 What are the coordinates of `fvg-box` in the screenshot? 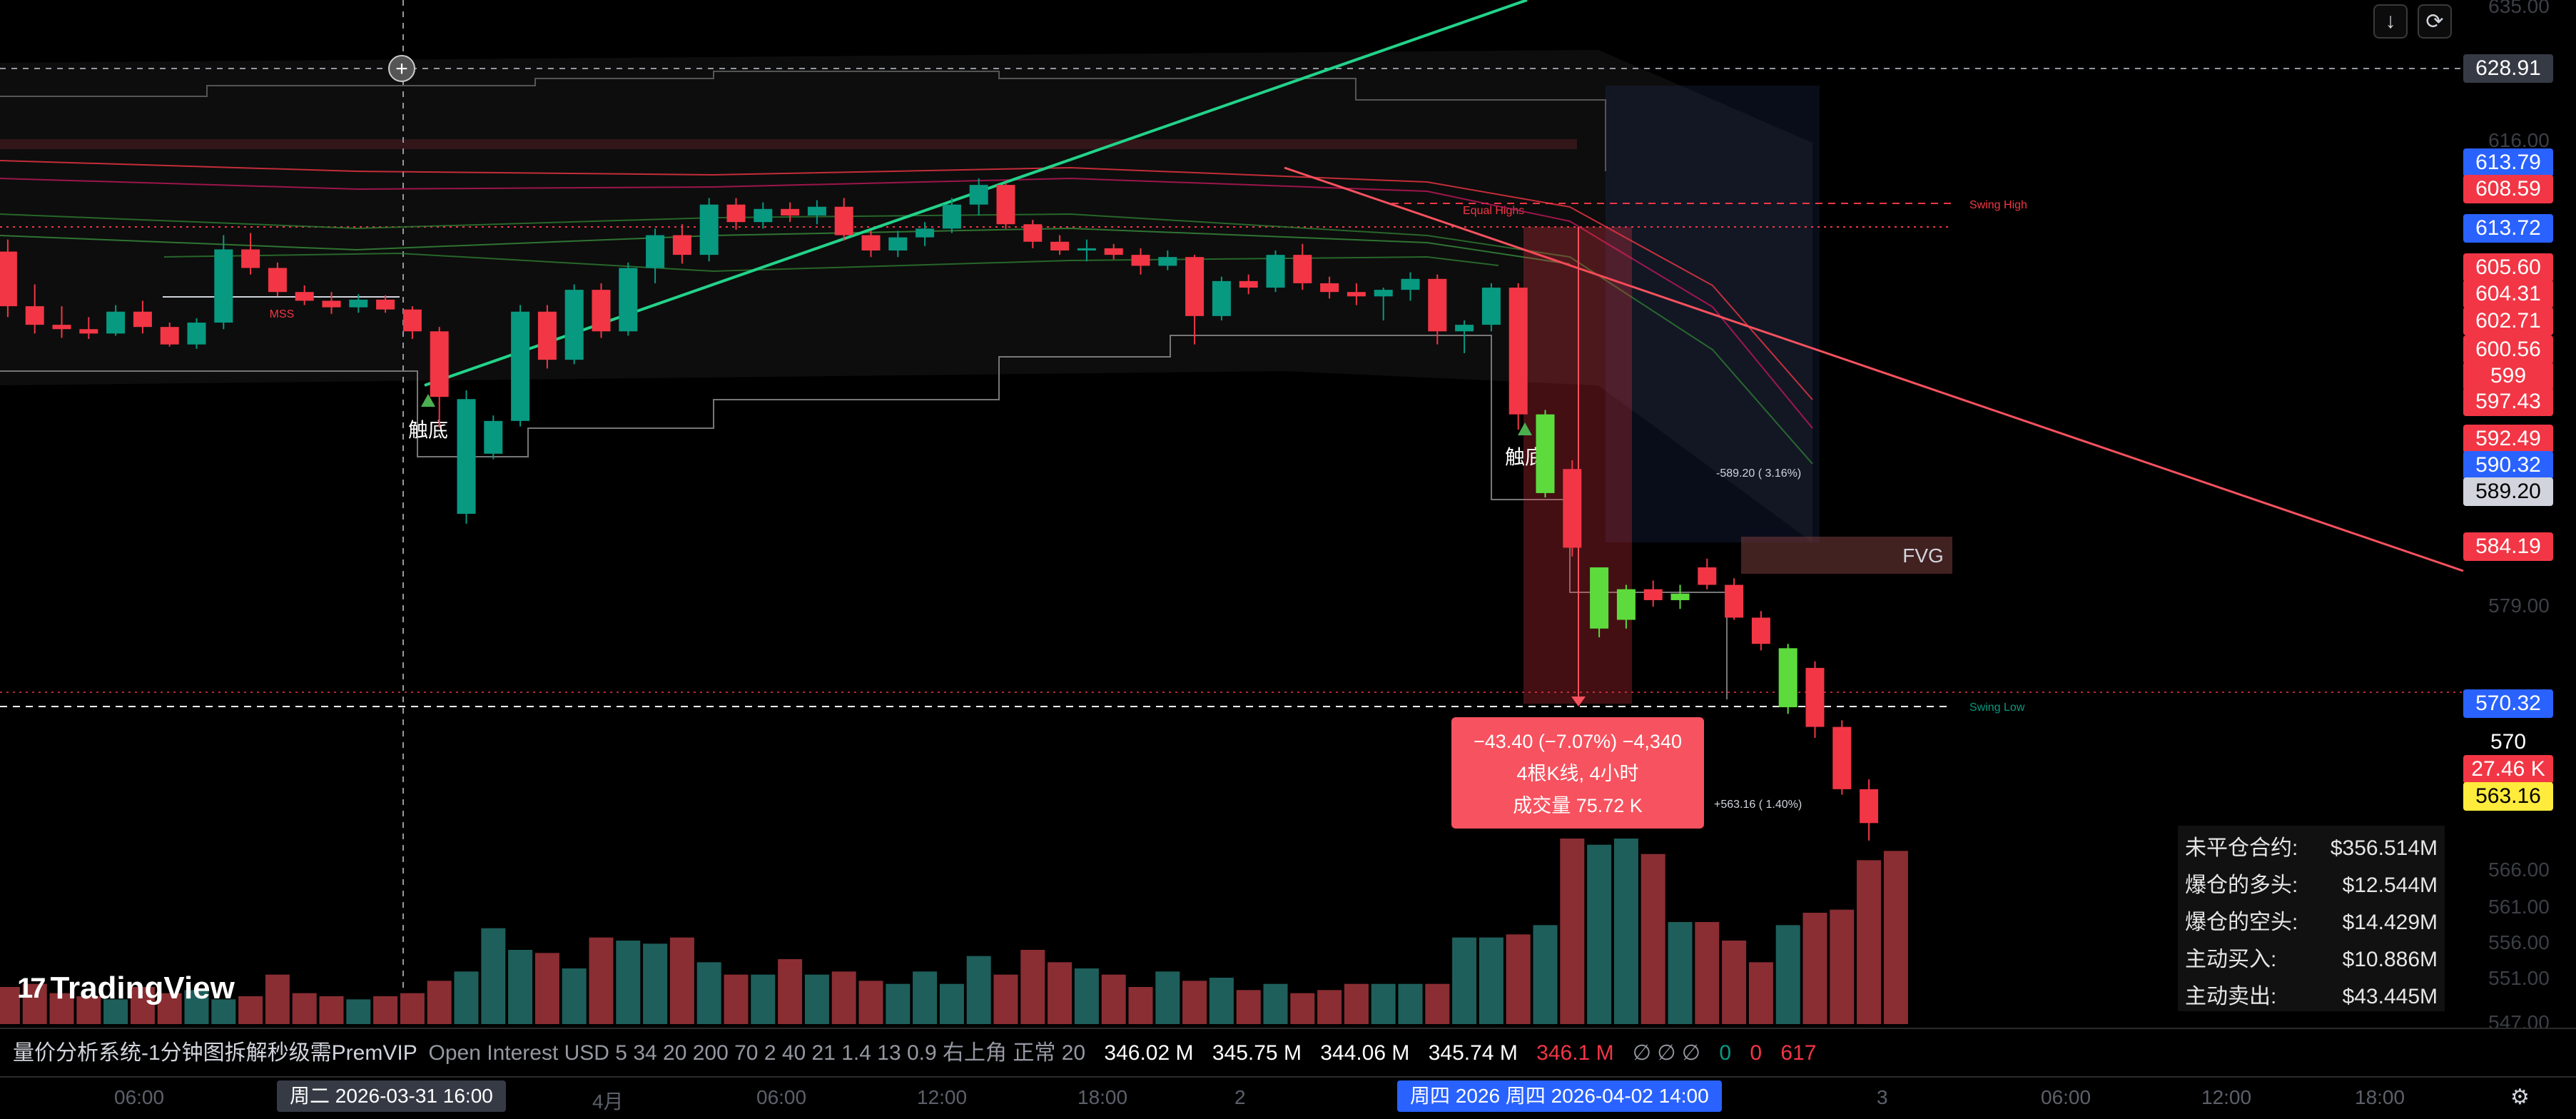 It's located at (1846, 555).